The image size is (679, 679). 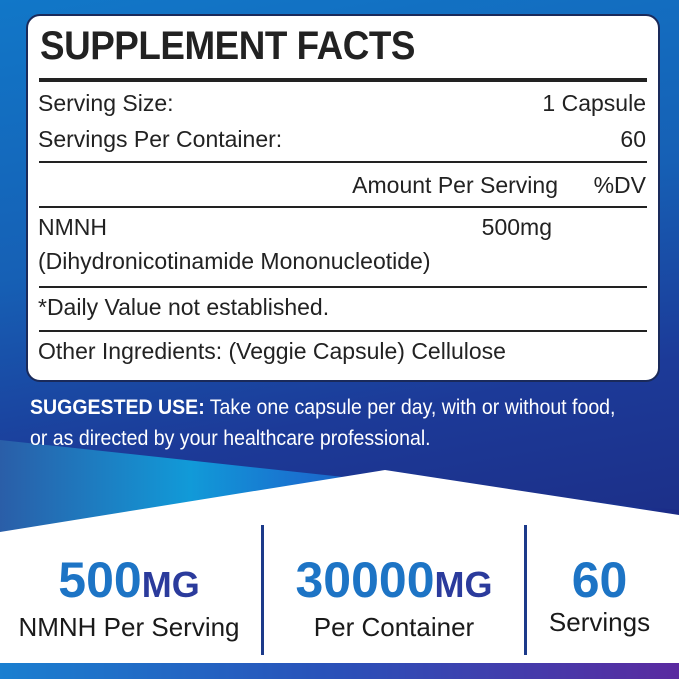 I want to click on serving-size-label: Serving Size:, so click(x=106, y=103).